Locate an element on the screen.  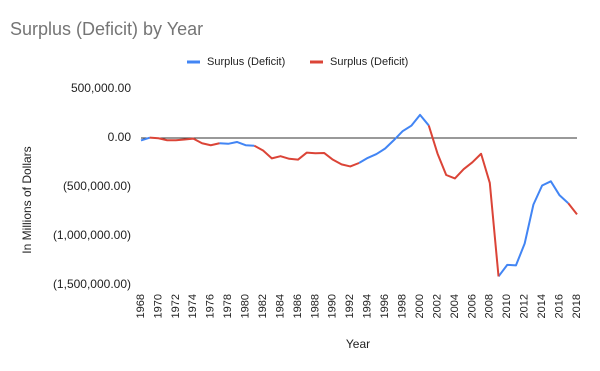
x-tick-label: 1970 is located at coordinates (158, 306).